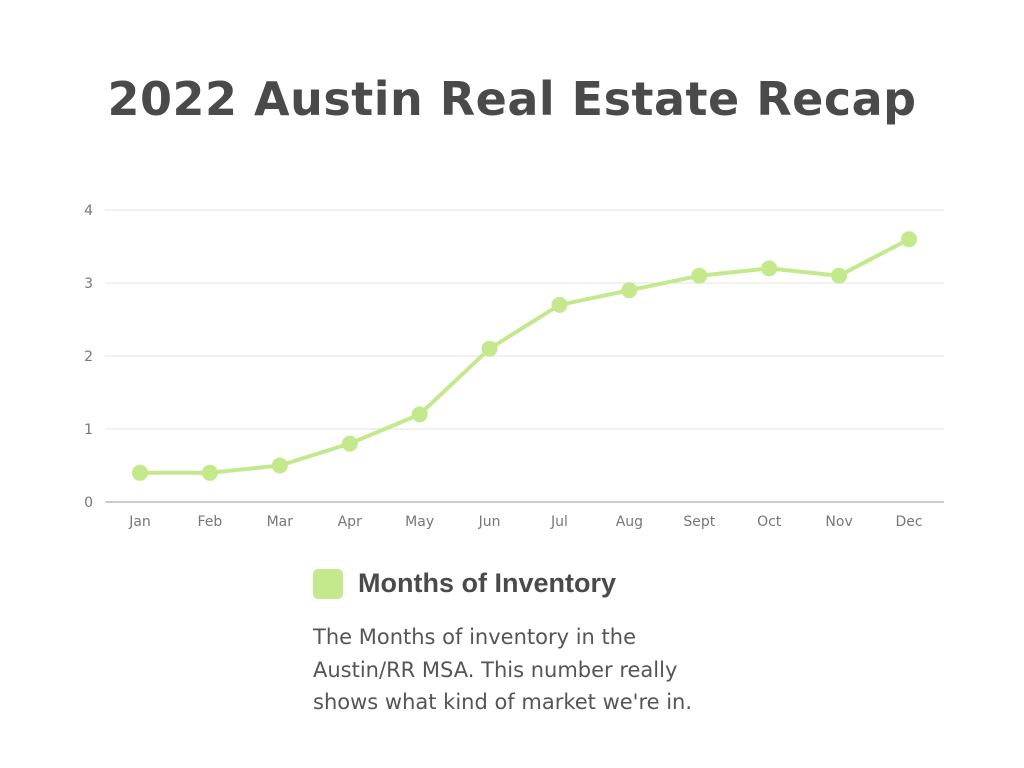 The image size is (1024, 768). Describe the element at coordinates (489, 522) in the screenshot. I see `x-tick-label: Jun` at that location.